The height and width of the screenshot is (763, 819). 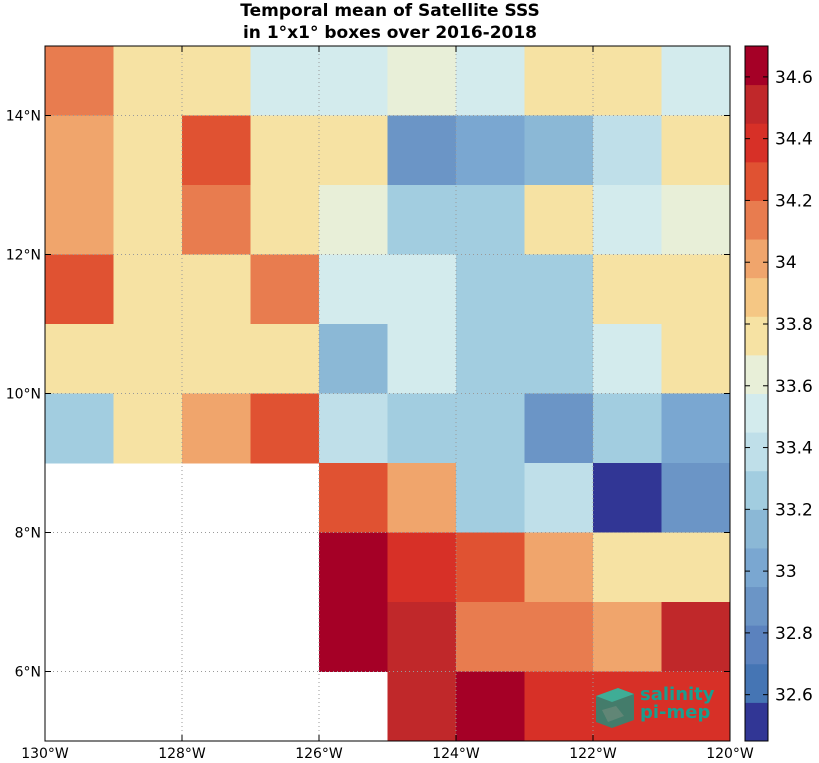 What do you see at coordinates (23, 256) in the screenshot?
I see `y-tick-label: 12°N` at bounding box center [23, 256].